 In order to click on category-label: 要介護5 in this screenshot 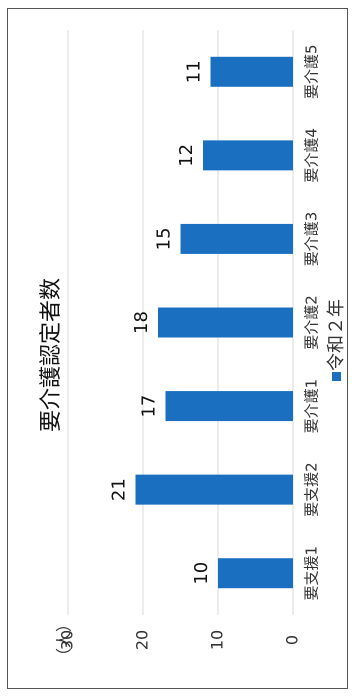, I will do `click(312, 72)`.